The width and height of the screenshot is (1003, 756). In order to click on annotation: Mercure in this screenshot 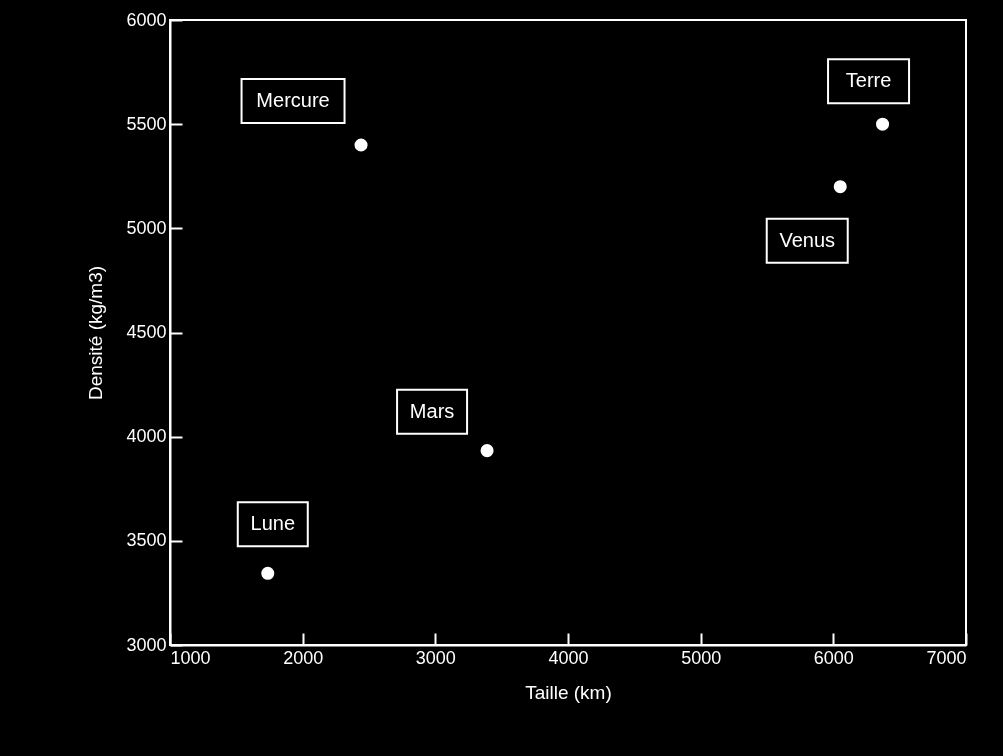, I will do `click(293, 100)`.